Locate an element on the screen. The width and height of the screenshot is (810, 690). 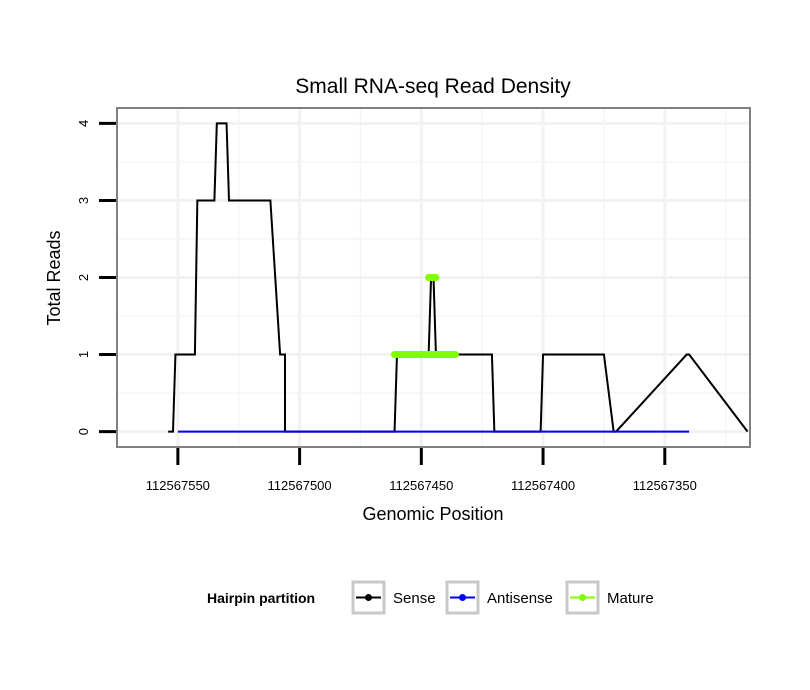
legend-item-antisense: Antisense is located at coordinates (499, 597).